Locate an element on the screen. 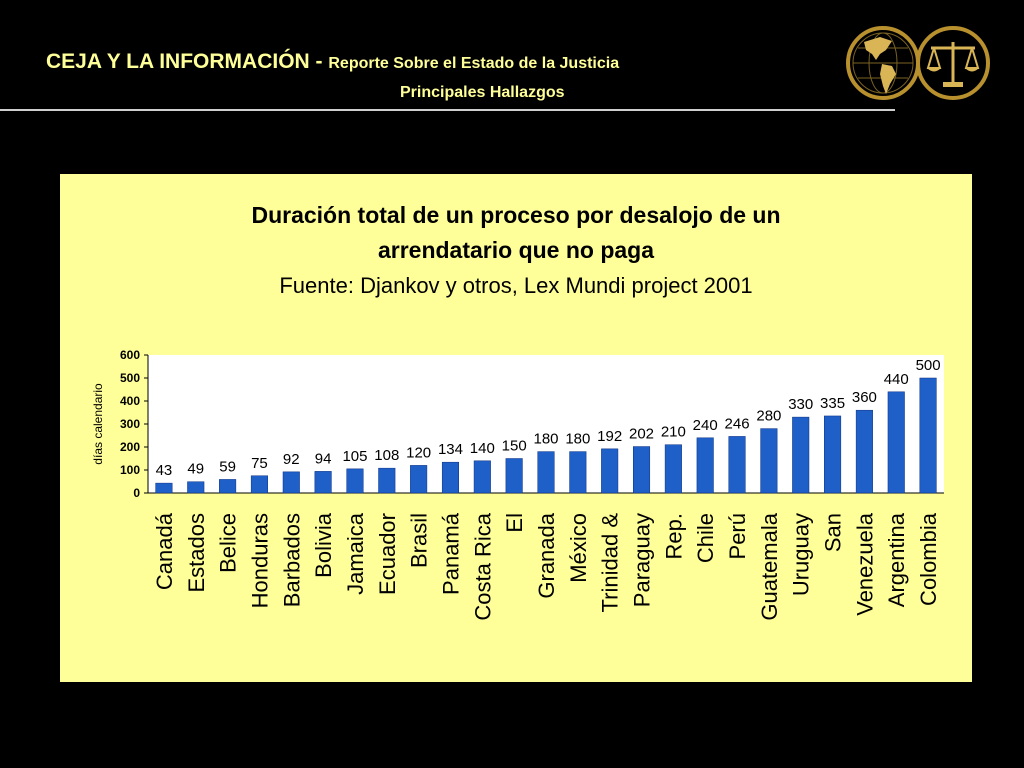 The image size is (1024, 768). data-label-4: 92 is located at coordinates (291, 459).